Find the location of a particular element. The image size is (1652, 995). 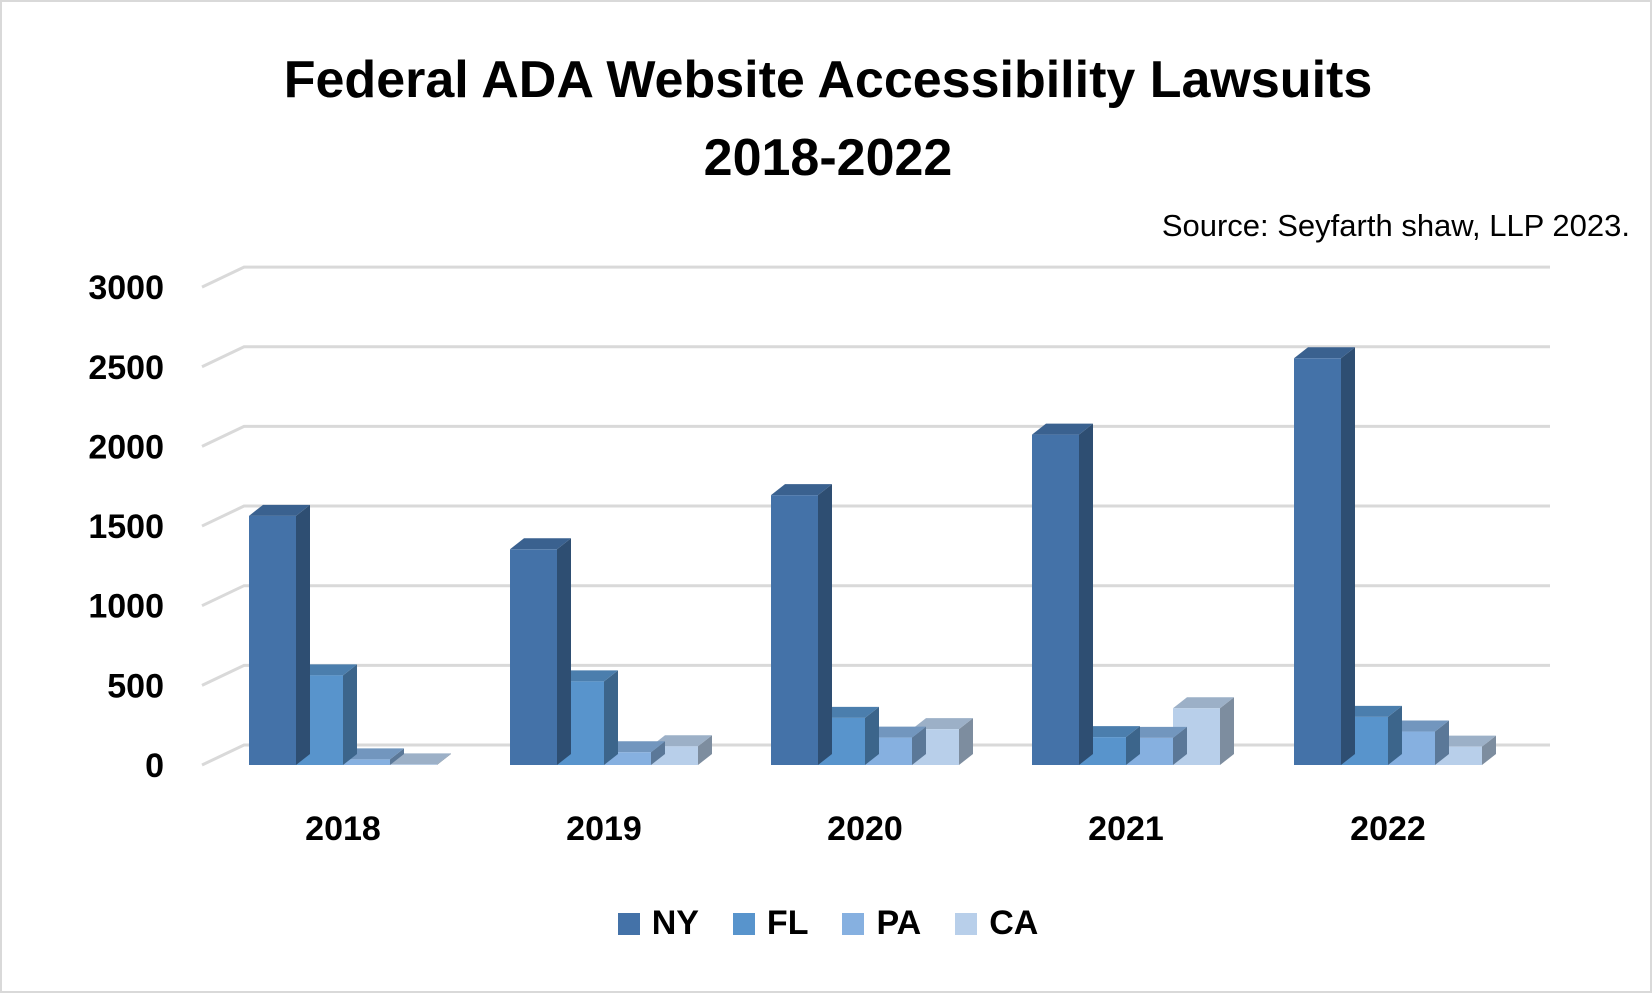

bar-top-pa-2018 is located at coordinates (373, 754).